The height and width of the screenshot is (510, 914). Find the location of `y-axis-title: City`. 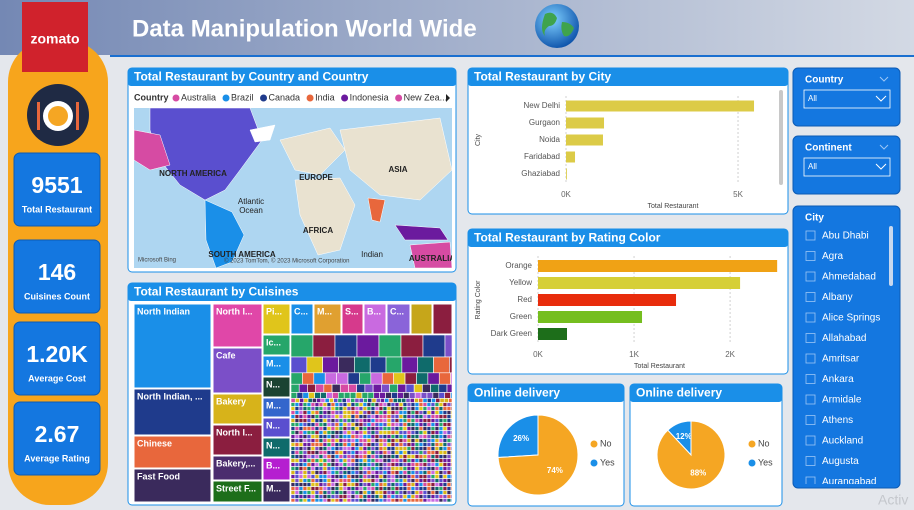

y-axis-title: City is located at coordinates (478, 139).